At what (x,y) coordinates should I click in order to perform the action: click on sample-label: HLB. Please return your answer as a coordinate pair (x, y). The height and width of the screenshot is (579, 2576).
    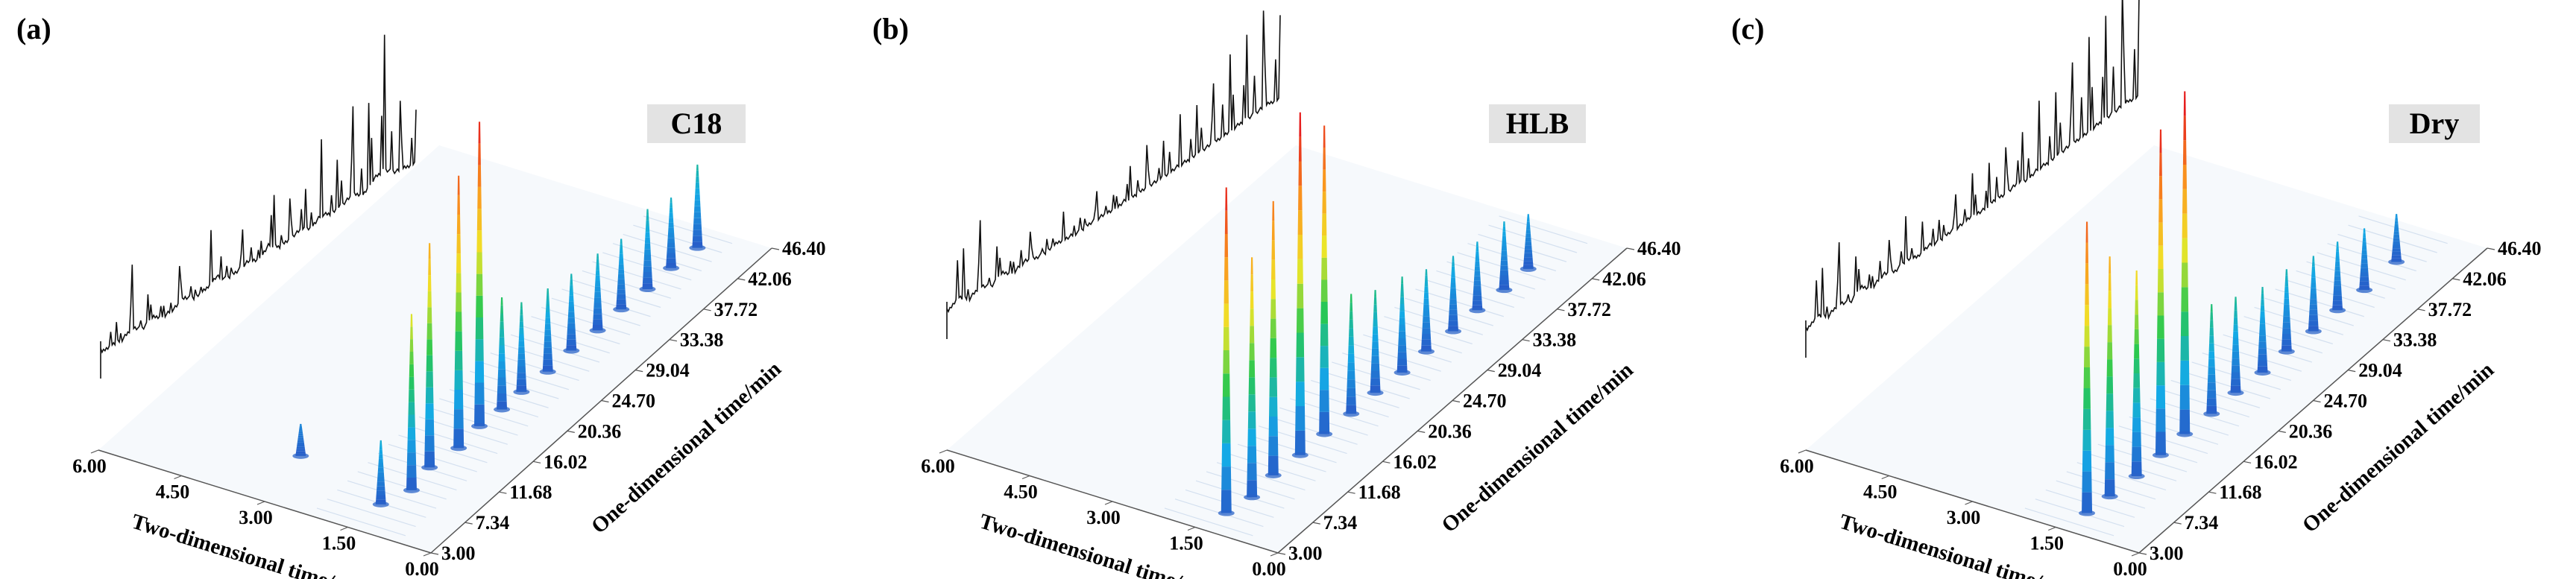
    Looking at the image, I should click on (1537, 123).